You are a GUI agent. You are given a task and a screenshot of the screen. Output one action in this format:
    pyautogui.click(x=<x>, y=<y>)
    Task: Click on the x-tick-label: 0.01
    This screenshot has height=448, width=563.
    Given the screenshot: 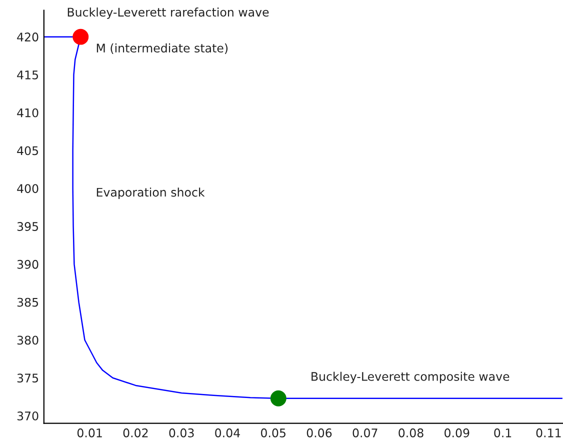 What is the action you would take?
    pyautogui.click(x=89, y=433)
    